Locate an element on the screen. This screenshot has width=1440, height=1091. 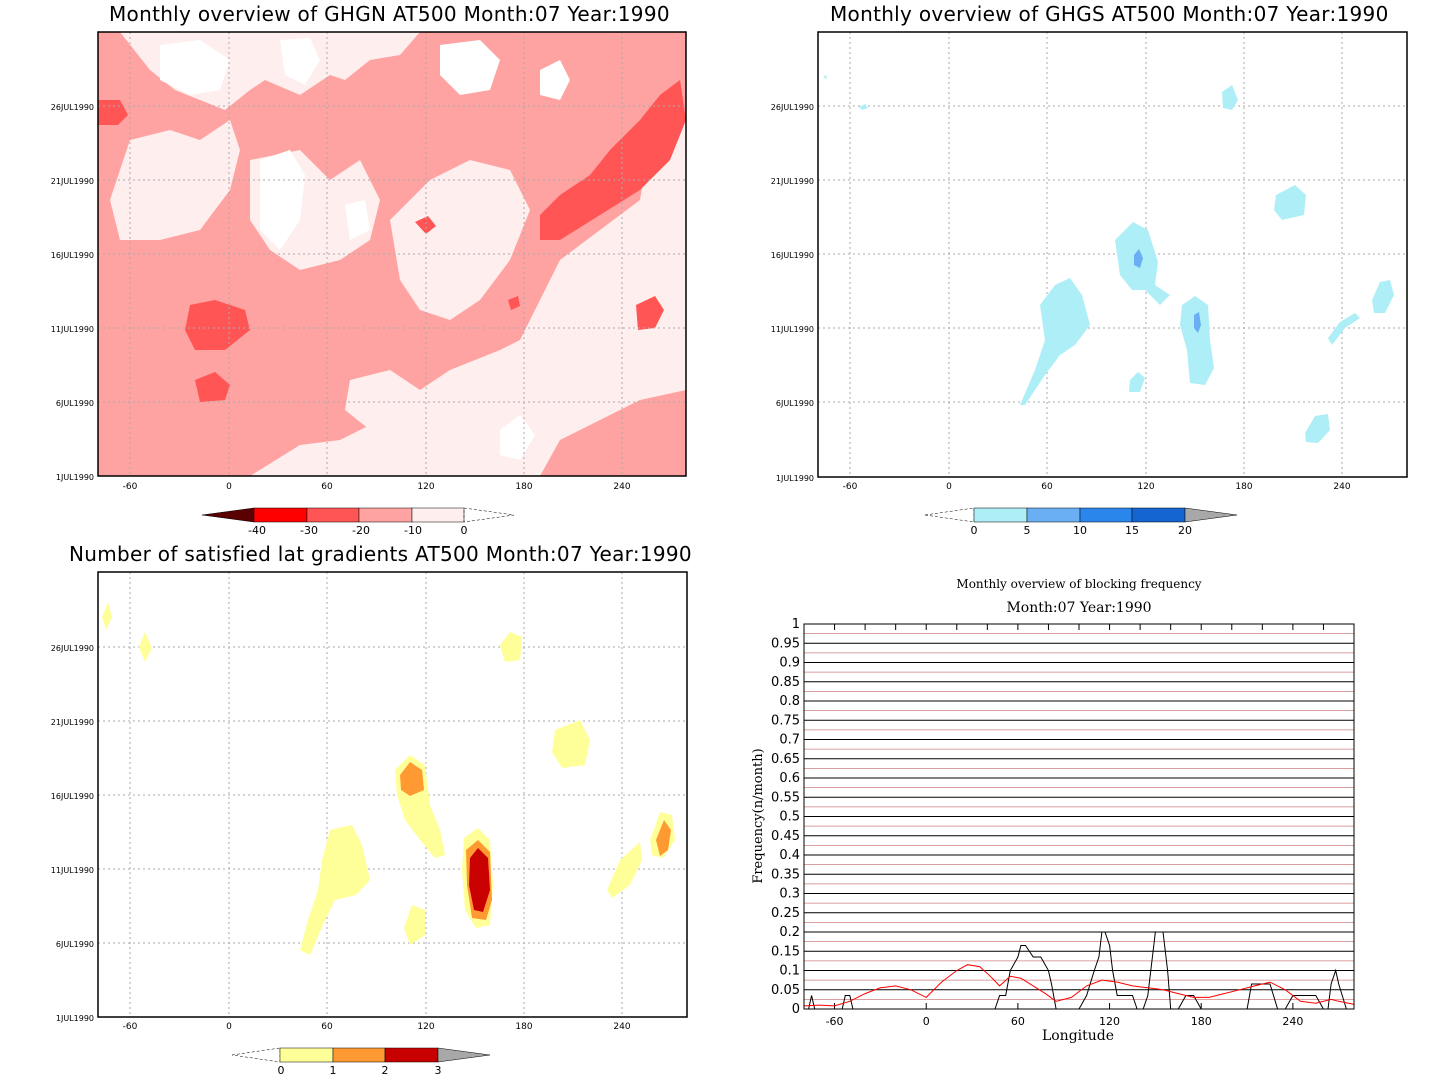
ghgn-x-tick: 180 is located at coordinates (523, 487).